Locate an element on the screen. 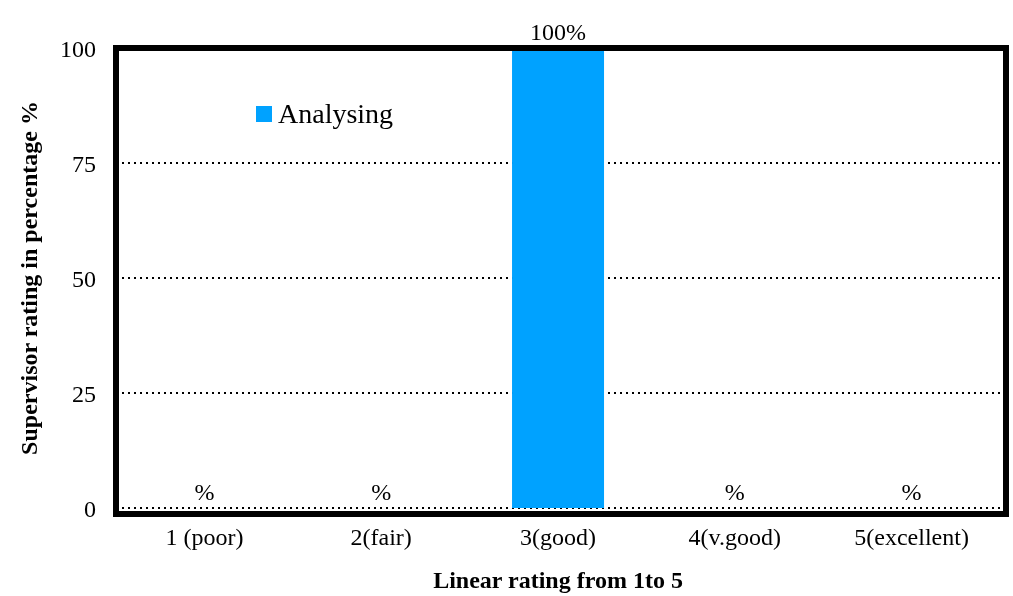 The height and width of the screenshot is (596, 1013). y-tick-label: 100 is located at coordinates (78, 48).